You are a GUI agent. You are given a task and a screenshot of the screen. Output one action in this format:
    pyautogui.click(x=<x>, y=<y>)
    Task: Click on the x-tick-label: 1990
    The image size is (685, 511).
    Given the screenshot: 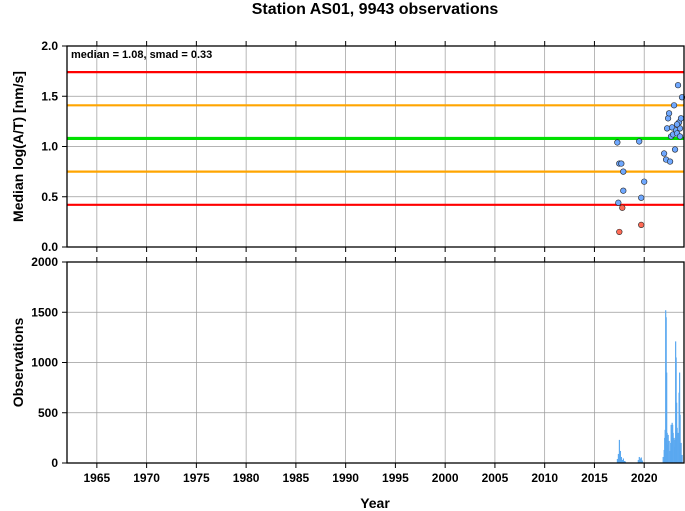 What is the action you would take?
    pyautogui.click(x=345, y=478)
    